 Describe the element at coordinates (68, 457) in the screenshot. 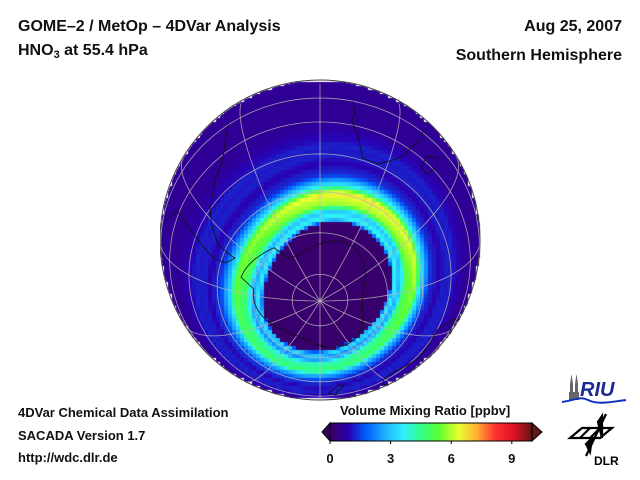

I see `footer-url: http://wdc.dlr.de` at that location.